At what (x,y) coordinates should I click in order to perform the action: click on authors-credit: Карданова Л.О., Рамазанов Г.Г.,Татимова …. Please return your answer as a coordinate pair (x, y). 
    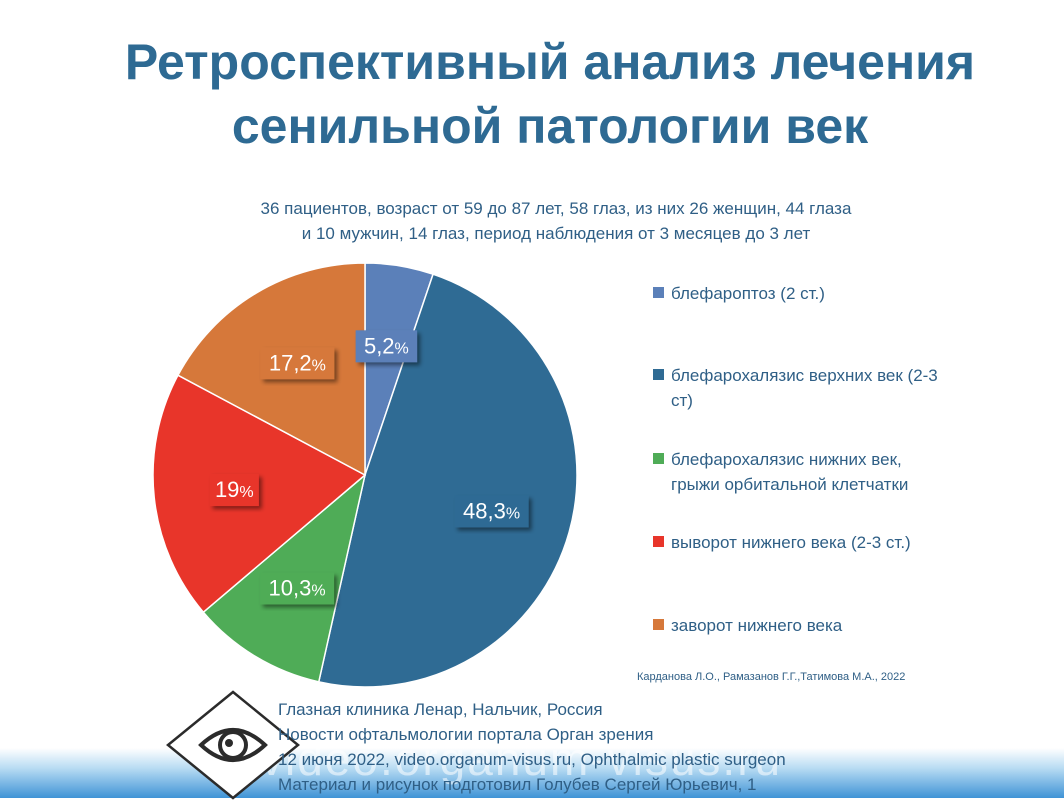
    Looking at the image, I should click on (771, 677).